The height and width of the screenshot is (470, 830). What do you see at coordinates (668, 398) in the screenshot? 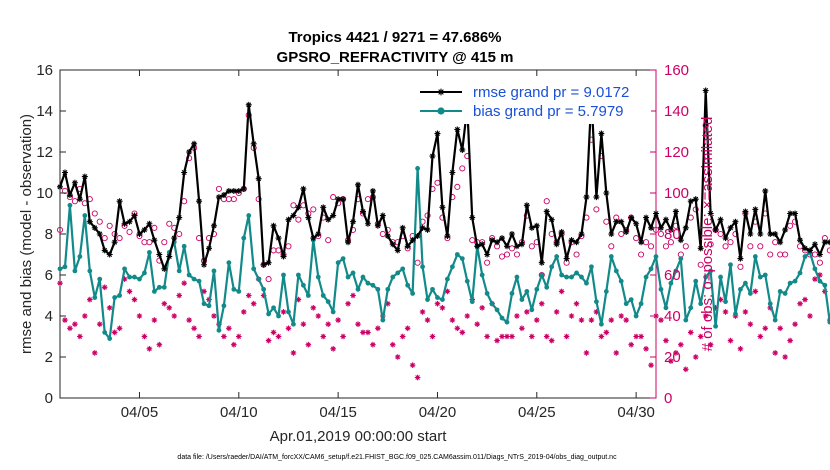
I see `y-tick-label-right: 0` at bounding box center [668, 398].